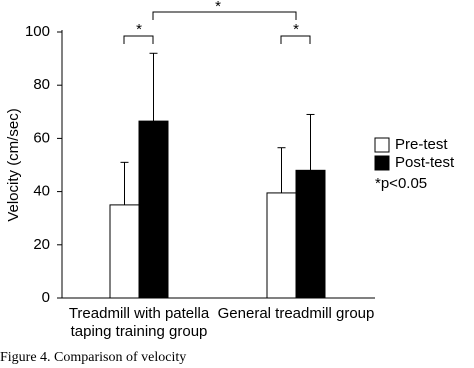  I want to click on legend-label: Pre-test, so click(421, 144).